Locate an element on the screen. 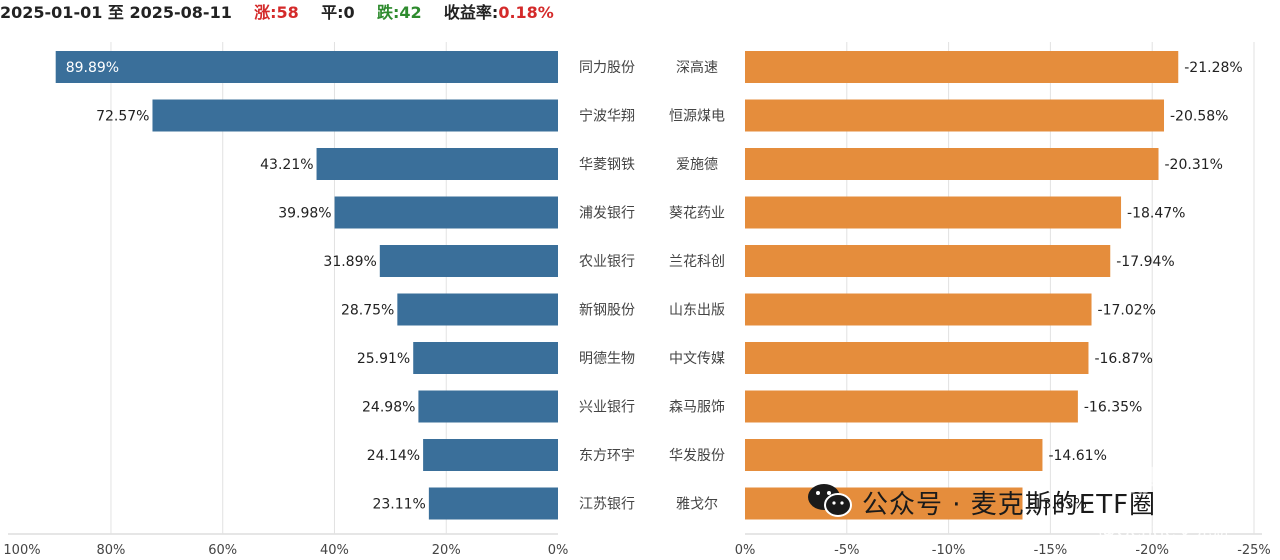 This screenshot has width=1280, height=560. return-label: 收益率: is located at coordinates (471, 12).